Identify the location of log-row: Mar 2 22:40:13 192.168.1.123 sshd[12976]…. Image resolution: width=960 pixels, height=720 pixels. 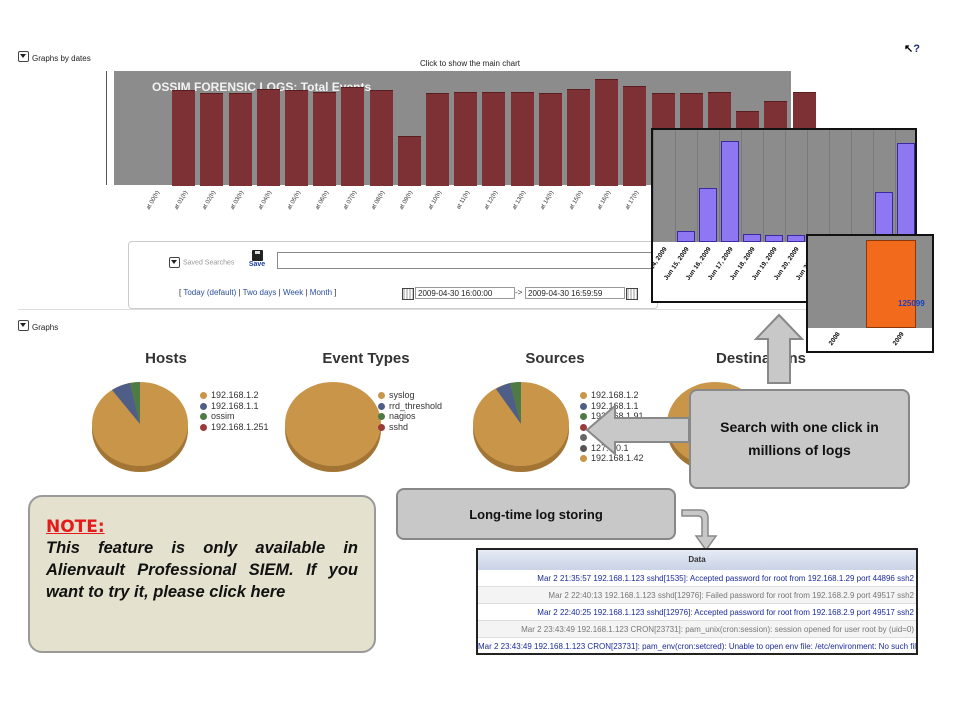
(697, 595).